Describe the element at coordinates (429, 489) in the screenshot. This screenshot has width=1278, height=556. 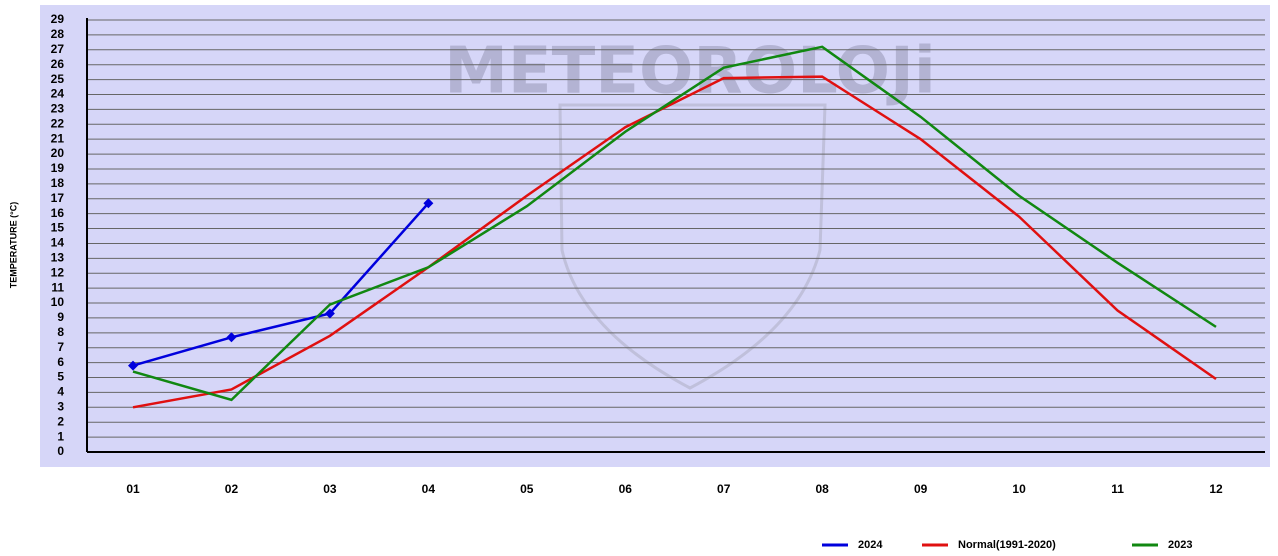
I see `x-tick-label: 04` at that location.